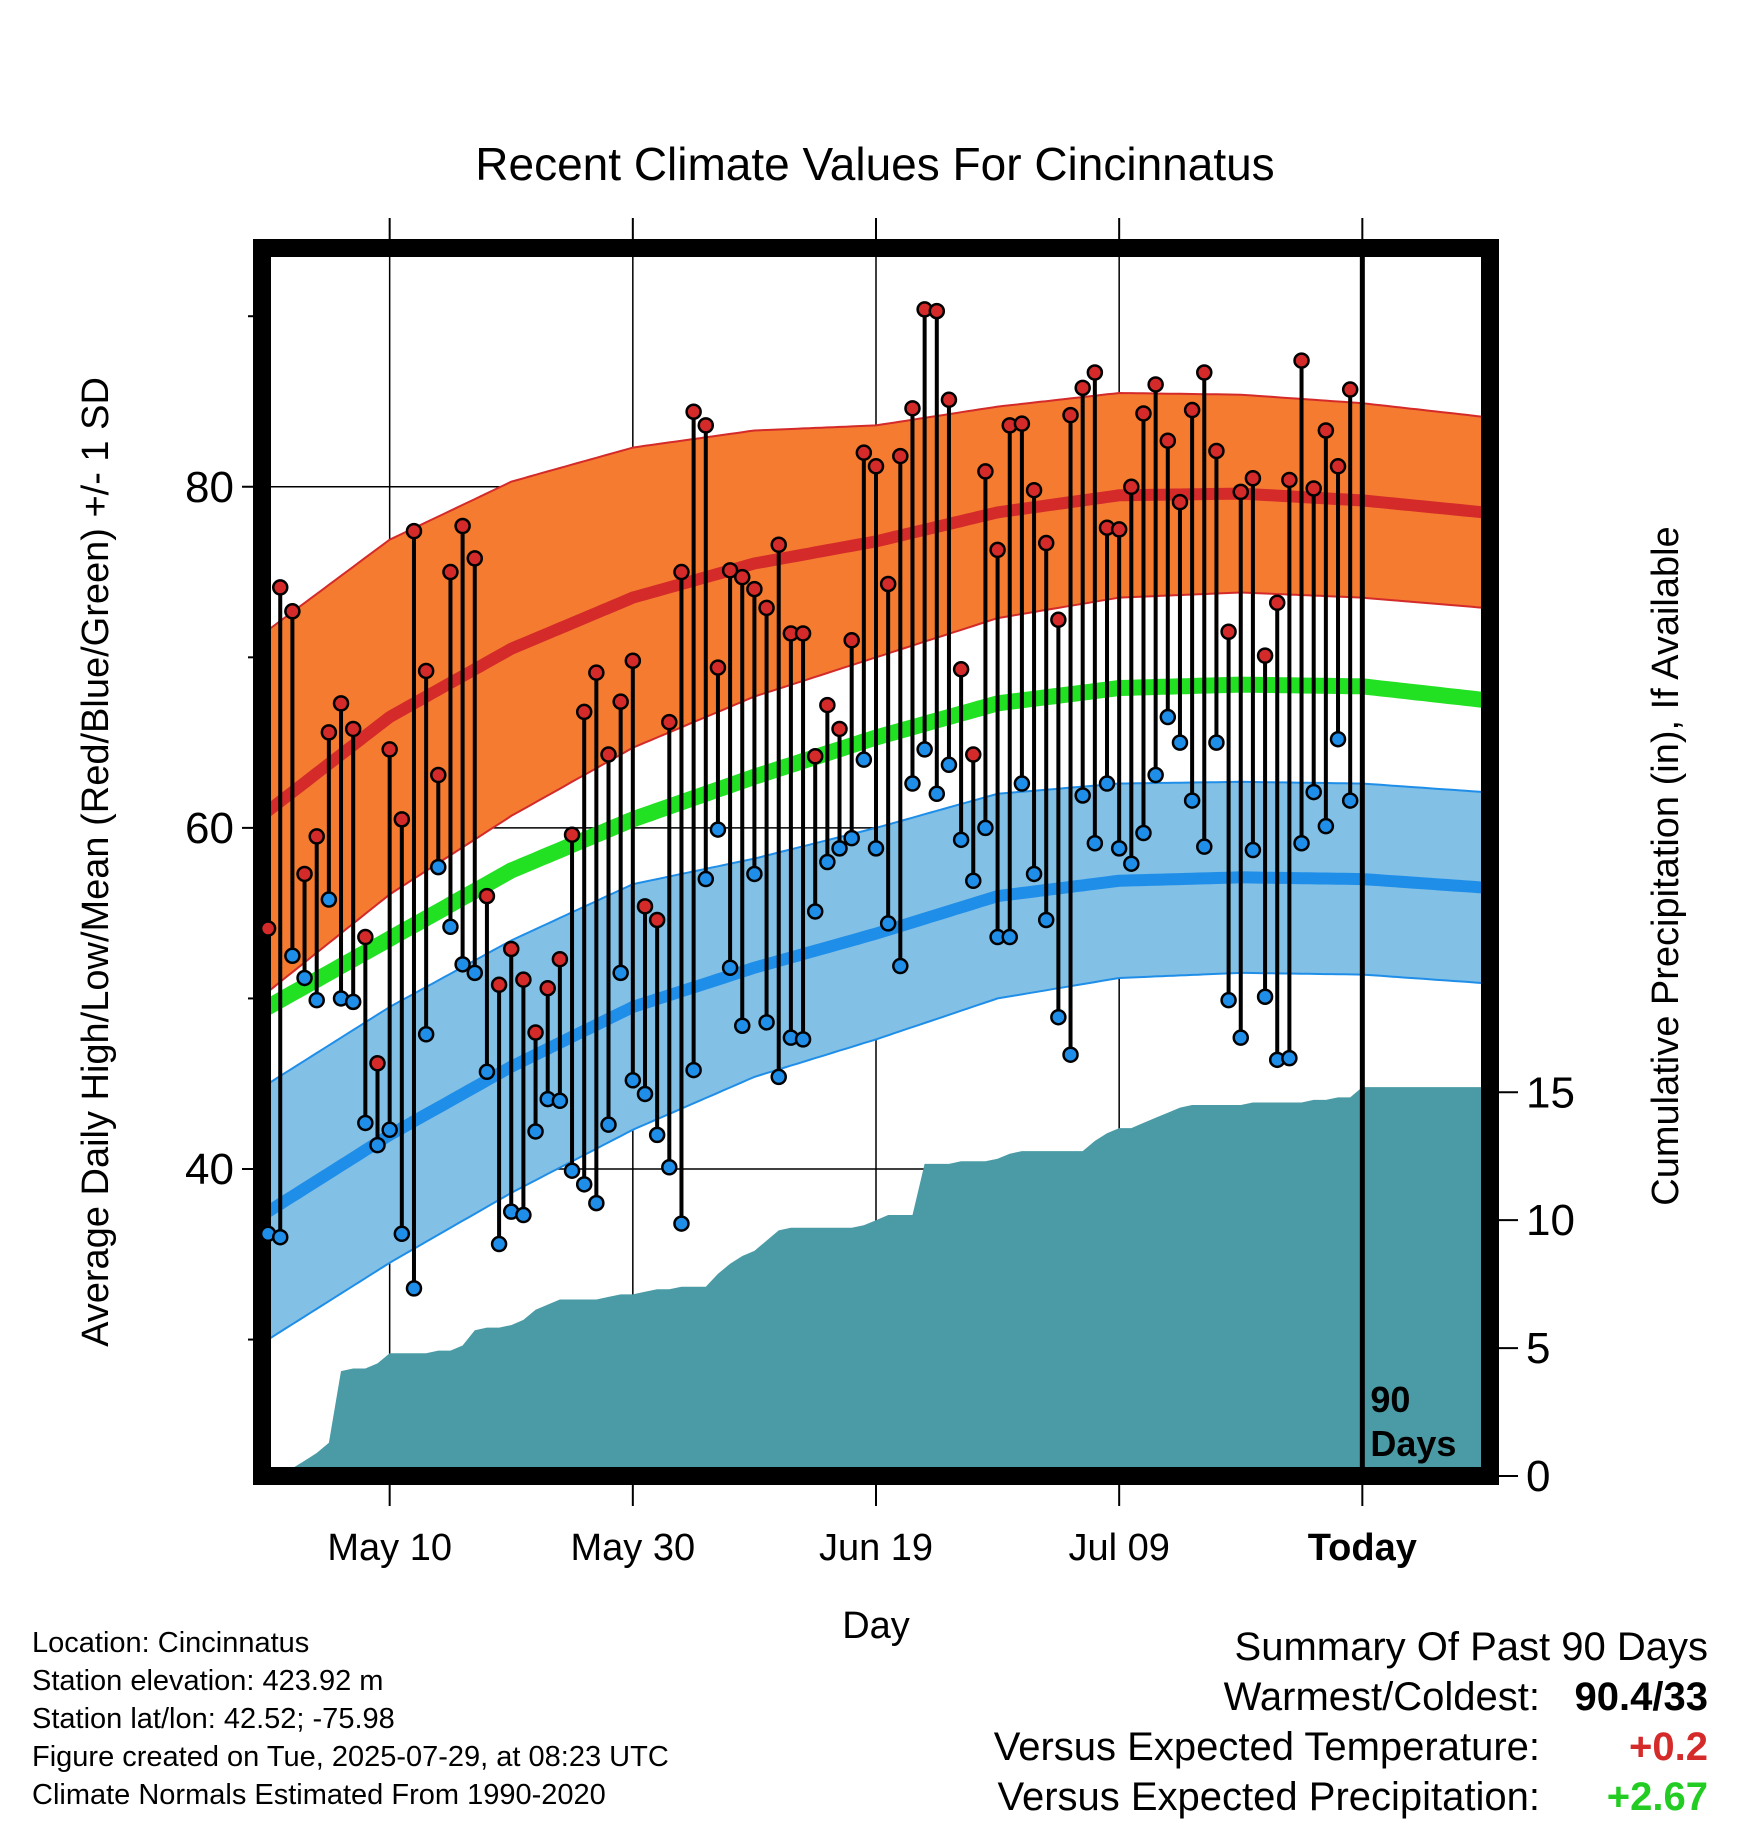  Describe the element at coordinates (213, 1719) in the screenshot. I see `station-latlon: Station lat/lon: 42.52; -75.98` at that location.